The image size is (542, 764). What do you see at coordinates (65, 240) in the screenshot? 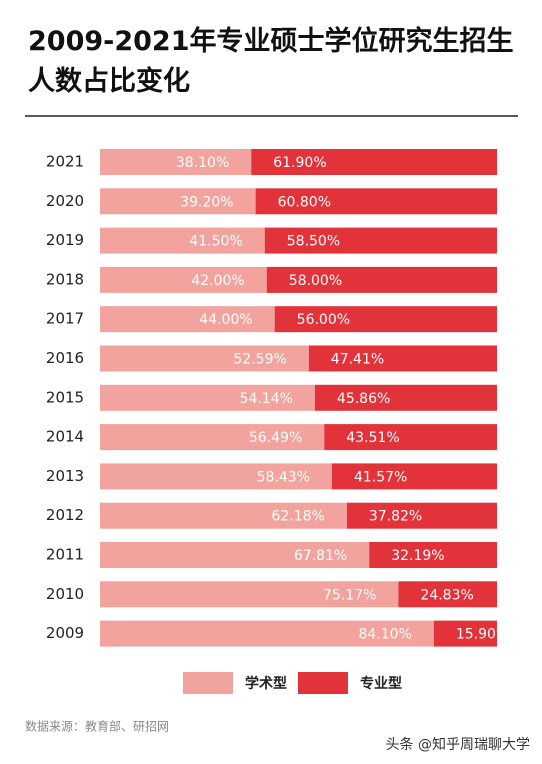
I see `y-tick-label: 2019` at bounding box center [65, 240].